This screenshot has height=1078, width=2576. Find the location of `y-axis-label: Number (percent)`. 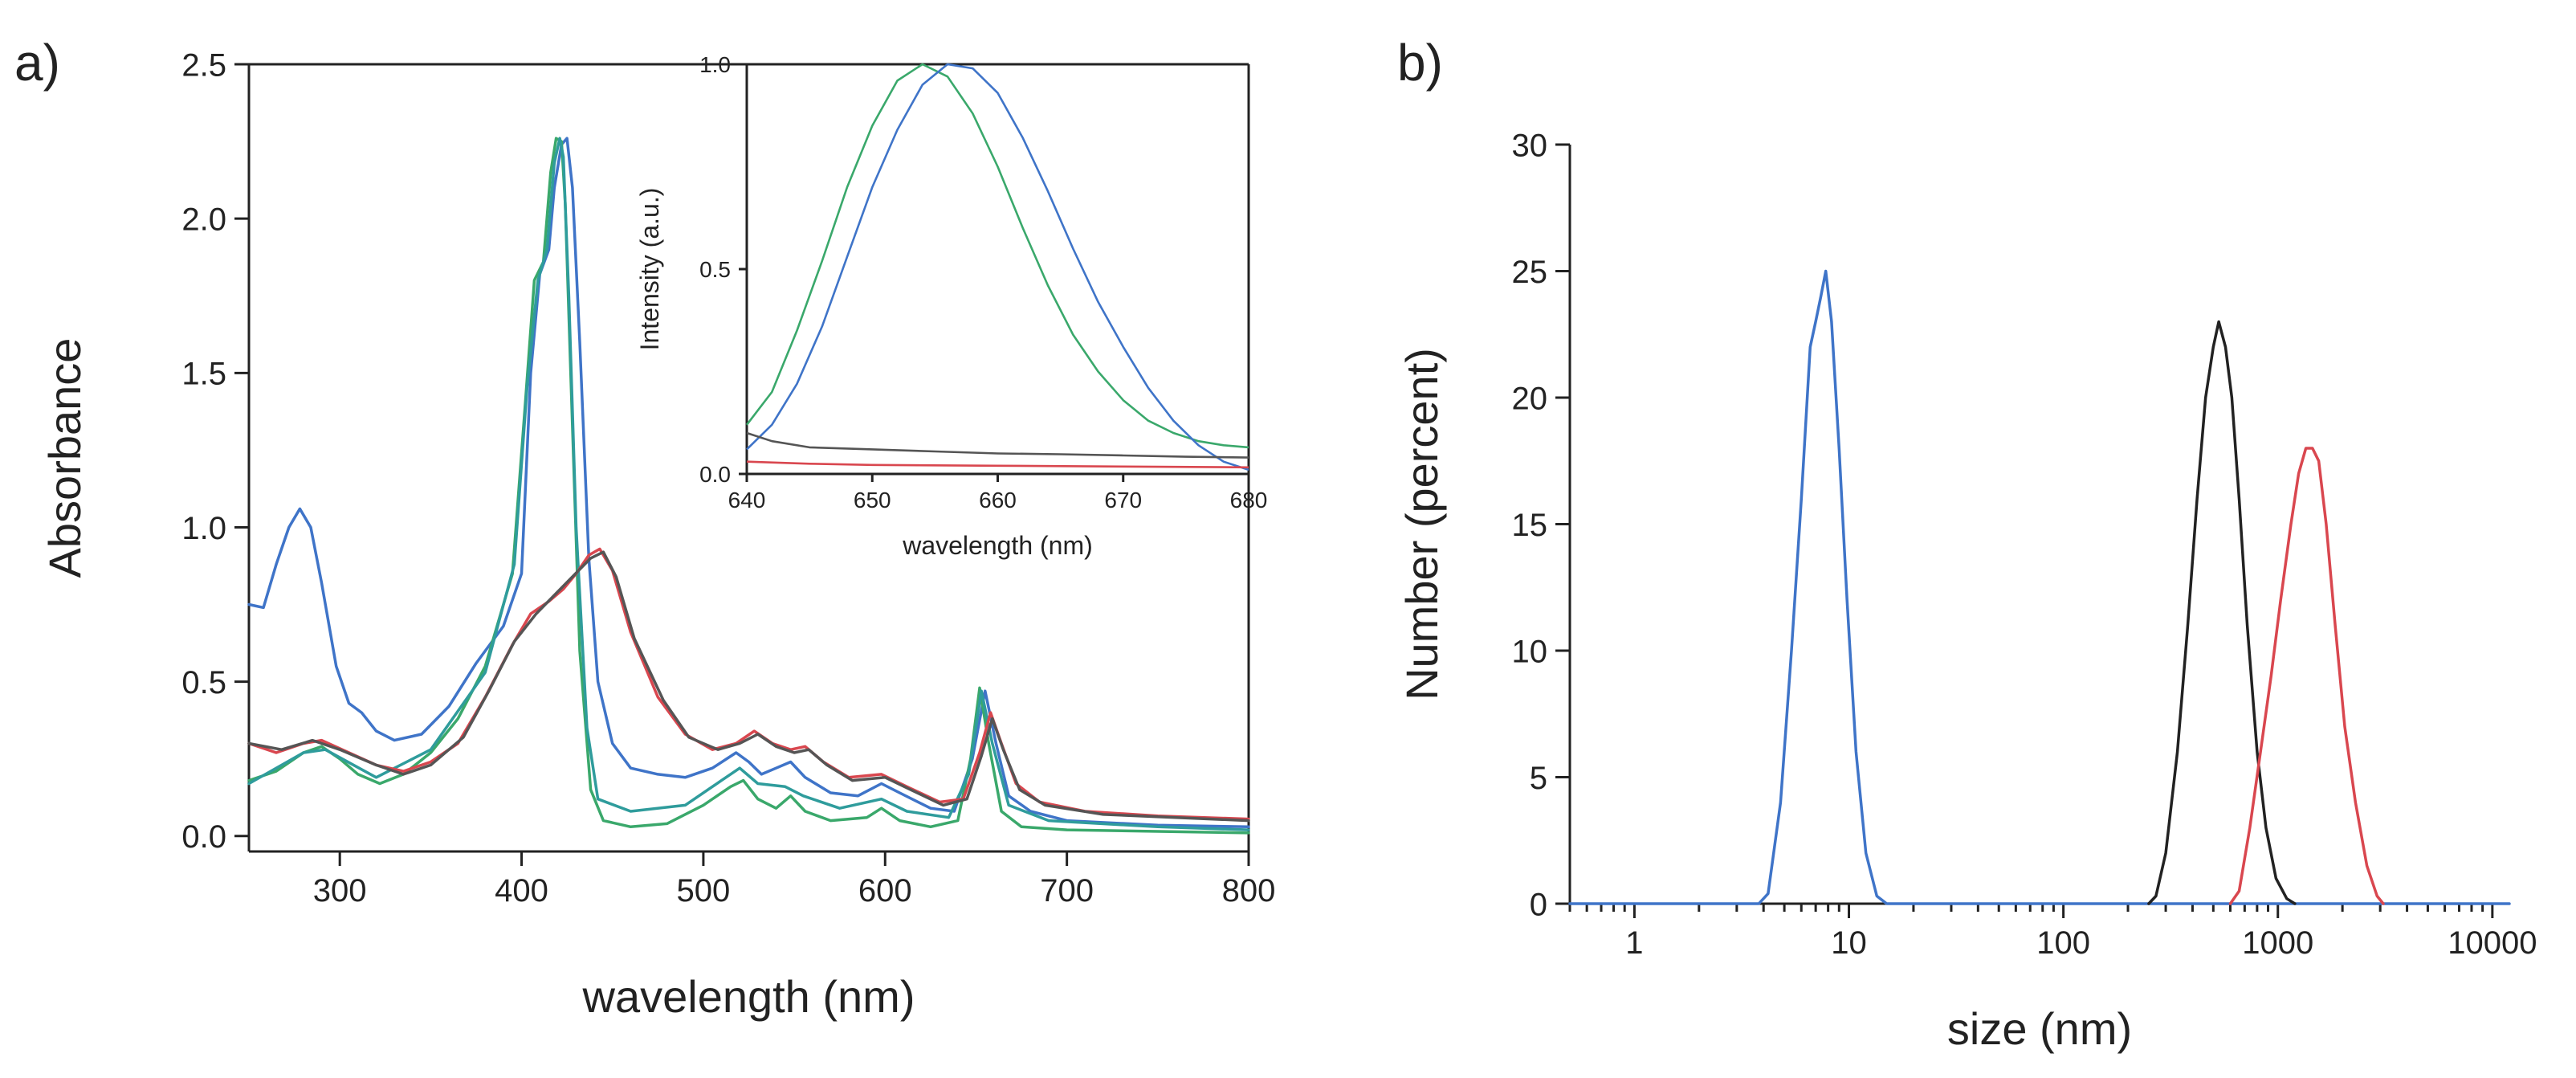

y-axis-label: Number (percent) is located at coordinates (1421, 524).